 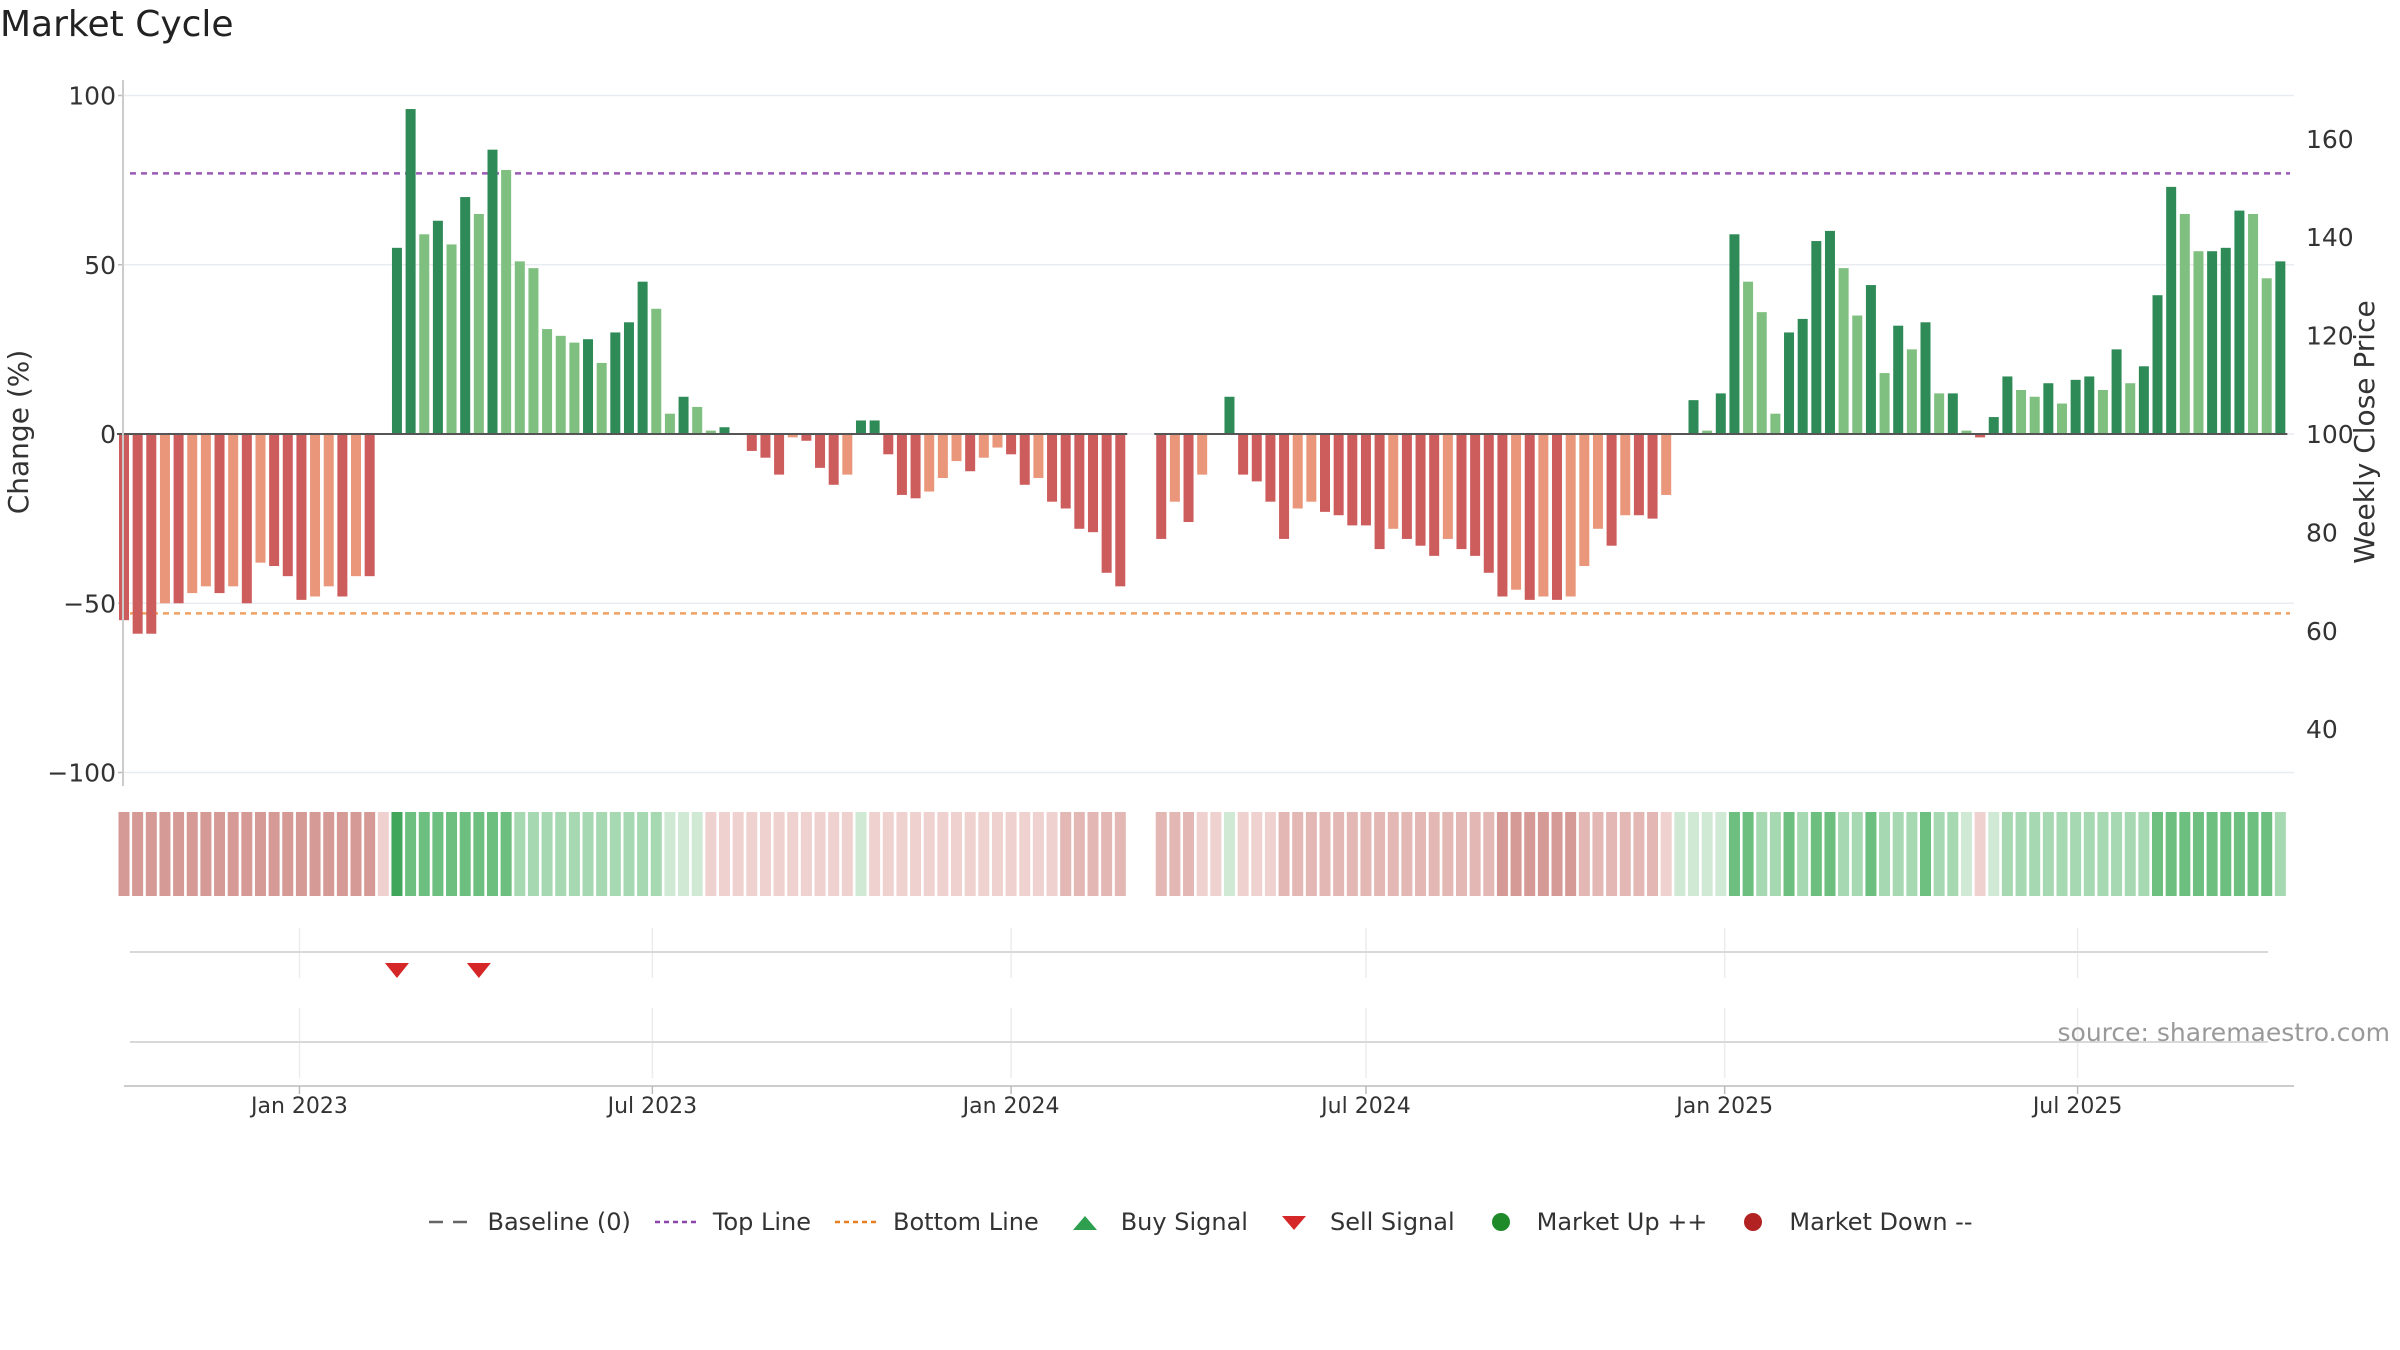 What do you see at coordinates (2330, 434) in the screenshot?
I see `y-tick-label-right: 100` at bounding box center [2330, 434].